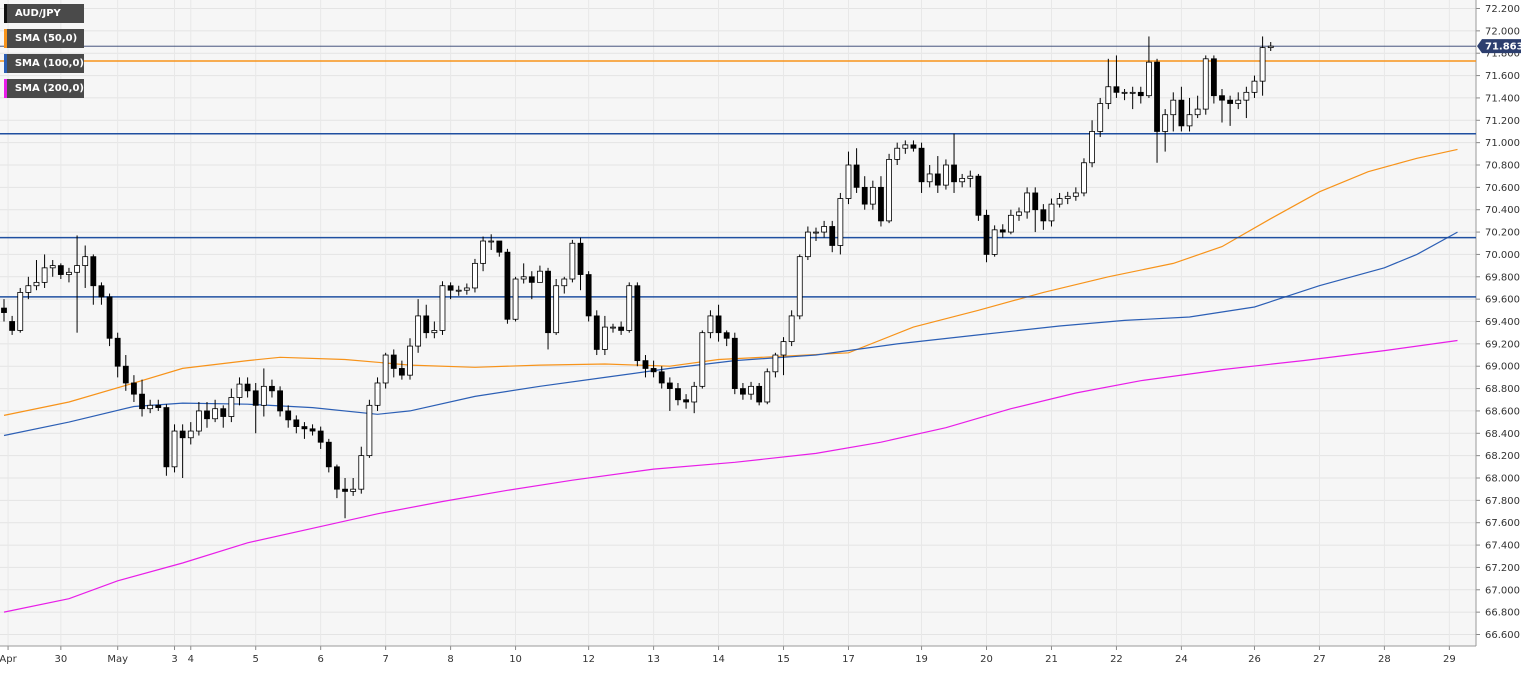 This screenshot has width=1536, height=673. What do you see at coordinates (1384, 659) in the screenshot?
I see `x-tick-label: 28` at bounding box center [1384, 659].